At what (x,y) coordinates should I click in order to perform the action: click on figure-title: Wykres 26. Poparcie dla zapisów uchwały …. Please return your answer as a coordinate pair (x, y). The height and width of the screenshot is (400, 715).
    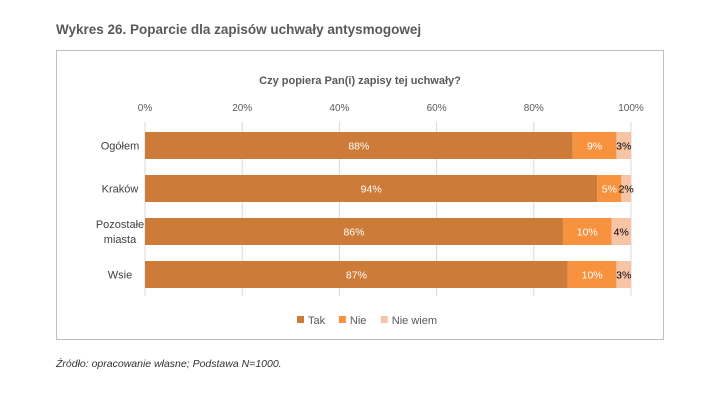
    Looking at the image, I should click on (239, 29).